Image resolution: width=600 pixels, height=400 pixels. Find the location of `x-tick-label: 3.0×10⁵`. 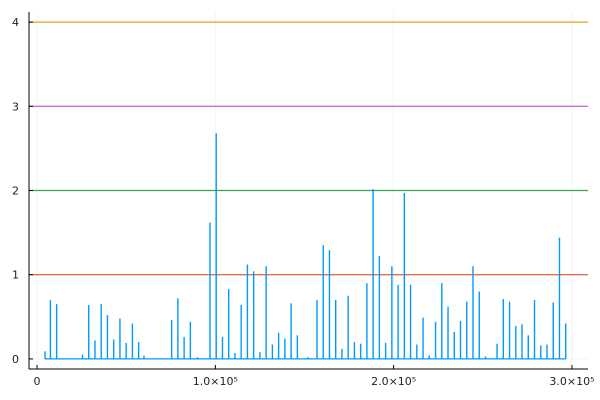

x-tick-label: 3.0×10⁵ is located at coordinates (571, 381).